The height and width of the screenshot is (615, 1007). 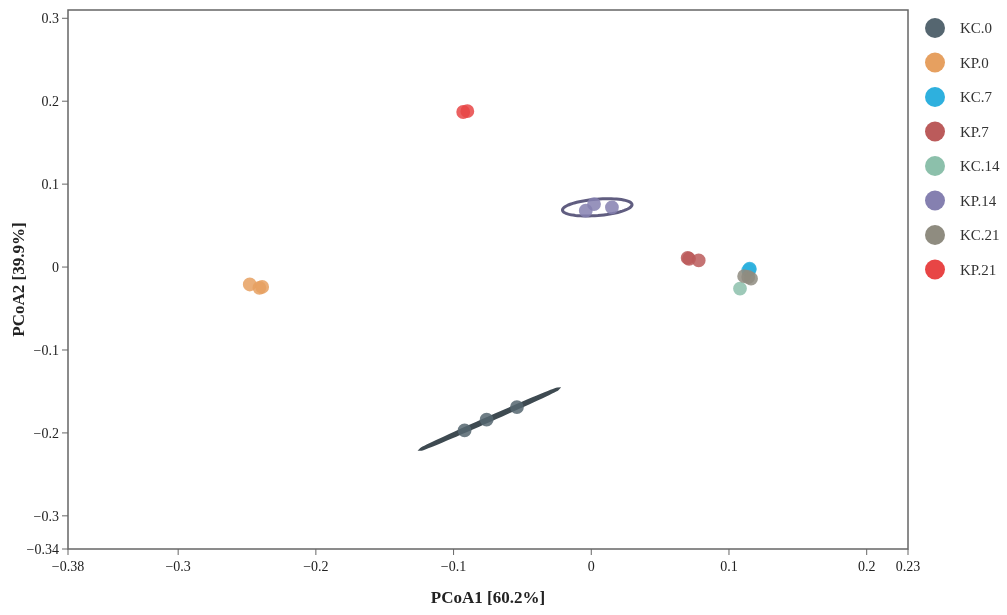 What do you see at coordinates (46, 433) in the screenshot?
I see `y-tick-label: −0.2` at bounding box center [46, 433].